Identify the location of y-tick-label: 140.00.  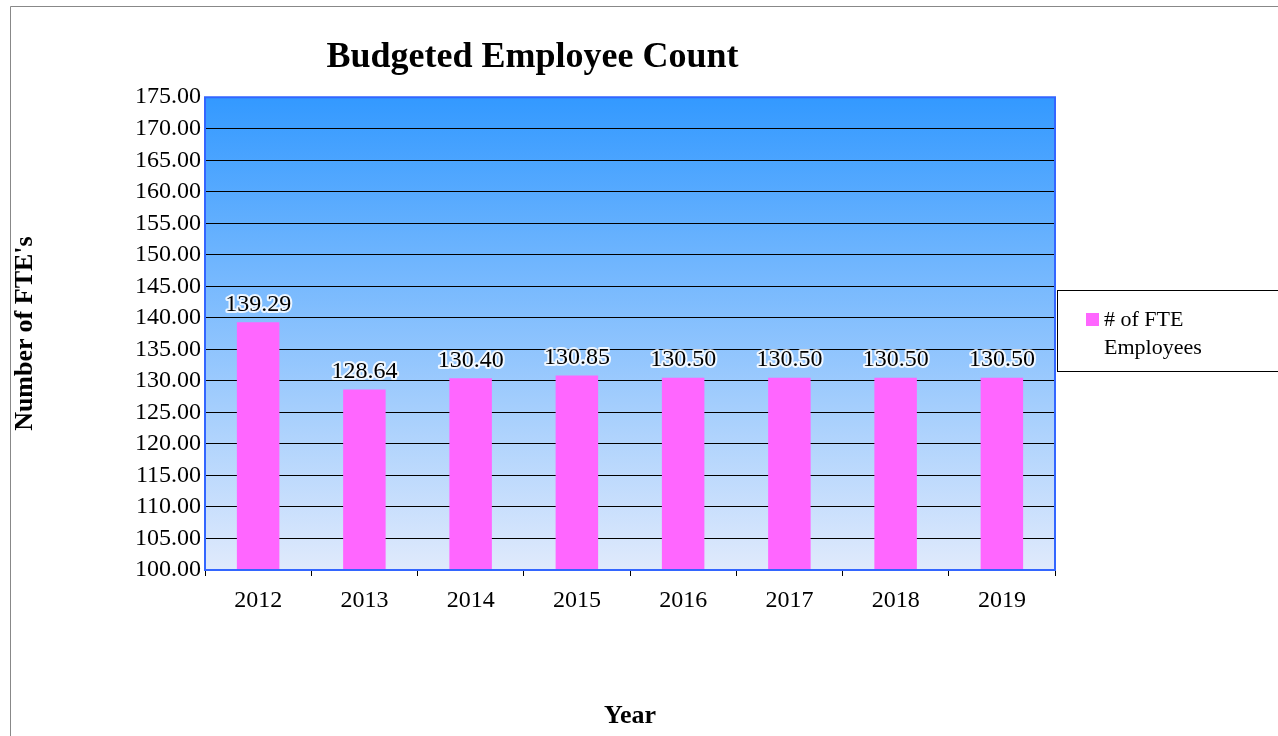
(168, 316).